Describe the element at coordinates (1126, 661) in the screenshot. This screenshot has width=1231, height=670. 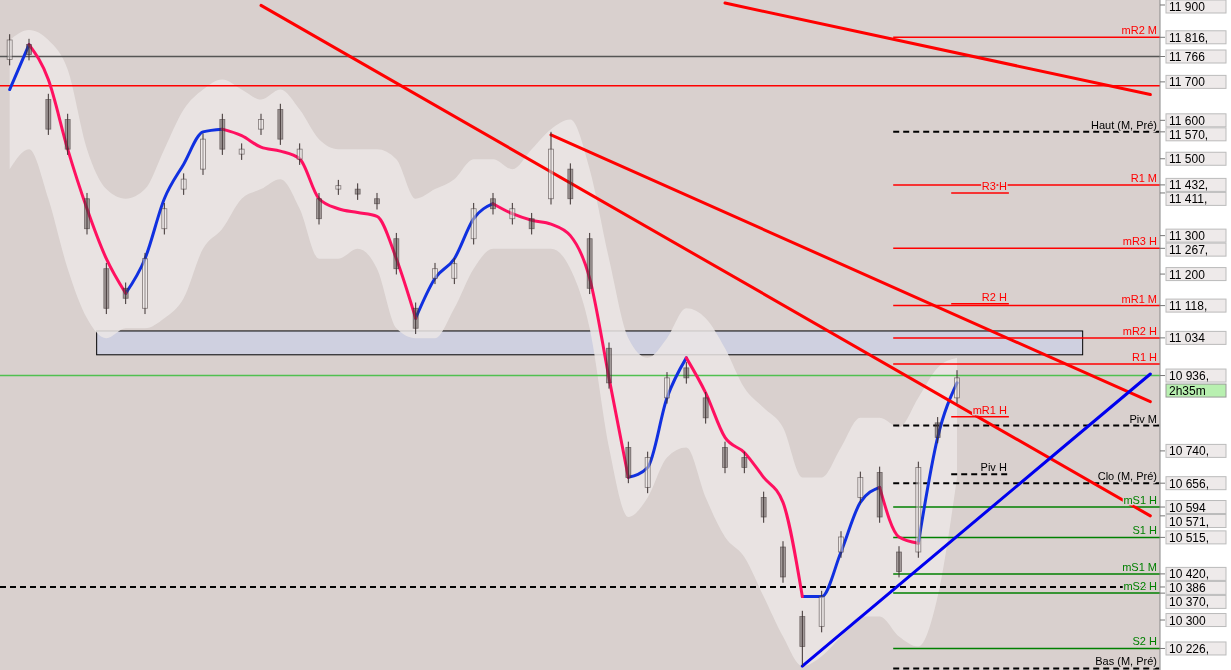
I see `ref-line-label: Bas (M, Pré)` at that location.